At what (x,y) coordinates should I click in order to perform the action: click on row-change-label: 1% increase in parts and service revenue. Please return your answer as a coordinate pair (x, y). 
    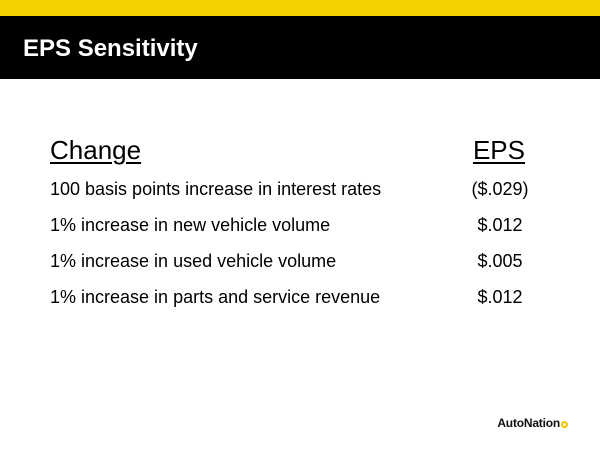
    Looking at the image, I should click on (215, 297).